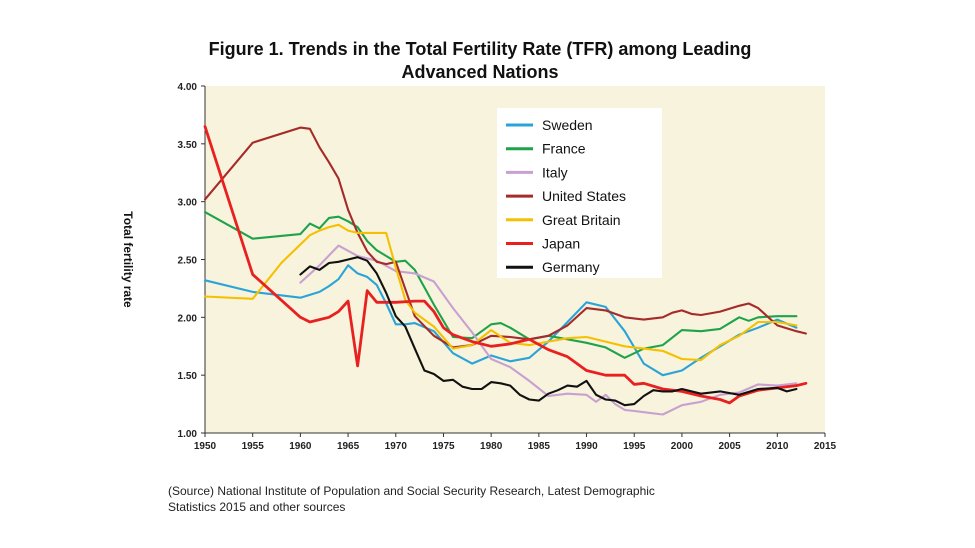 This screenshot has height=548, width=975. Describe the element at coordinates (396, 446) in the screenshot. I see `x-tick-label: 1970` at that location.